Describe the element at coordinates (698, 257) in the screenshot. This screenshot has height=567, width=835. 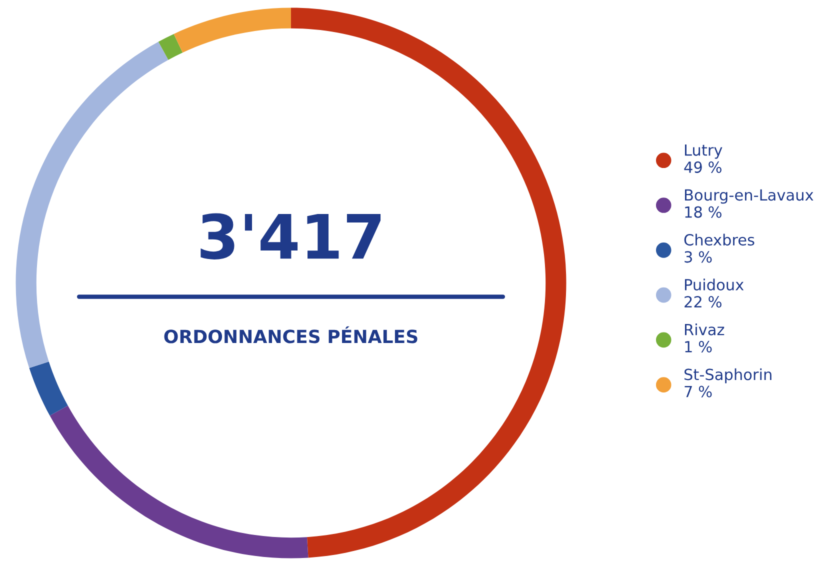
I see `data-label: 3 %` at that location.